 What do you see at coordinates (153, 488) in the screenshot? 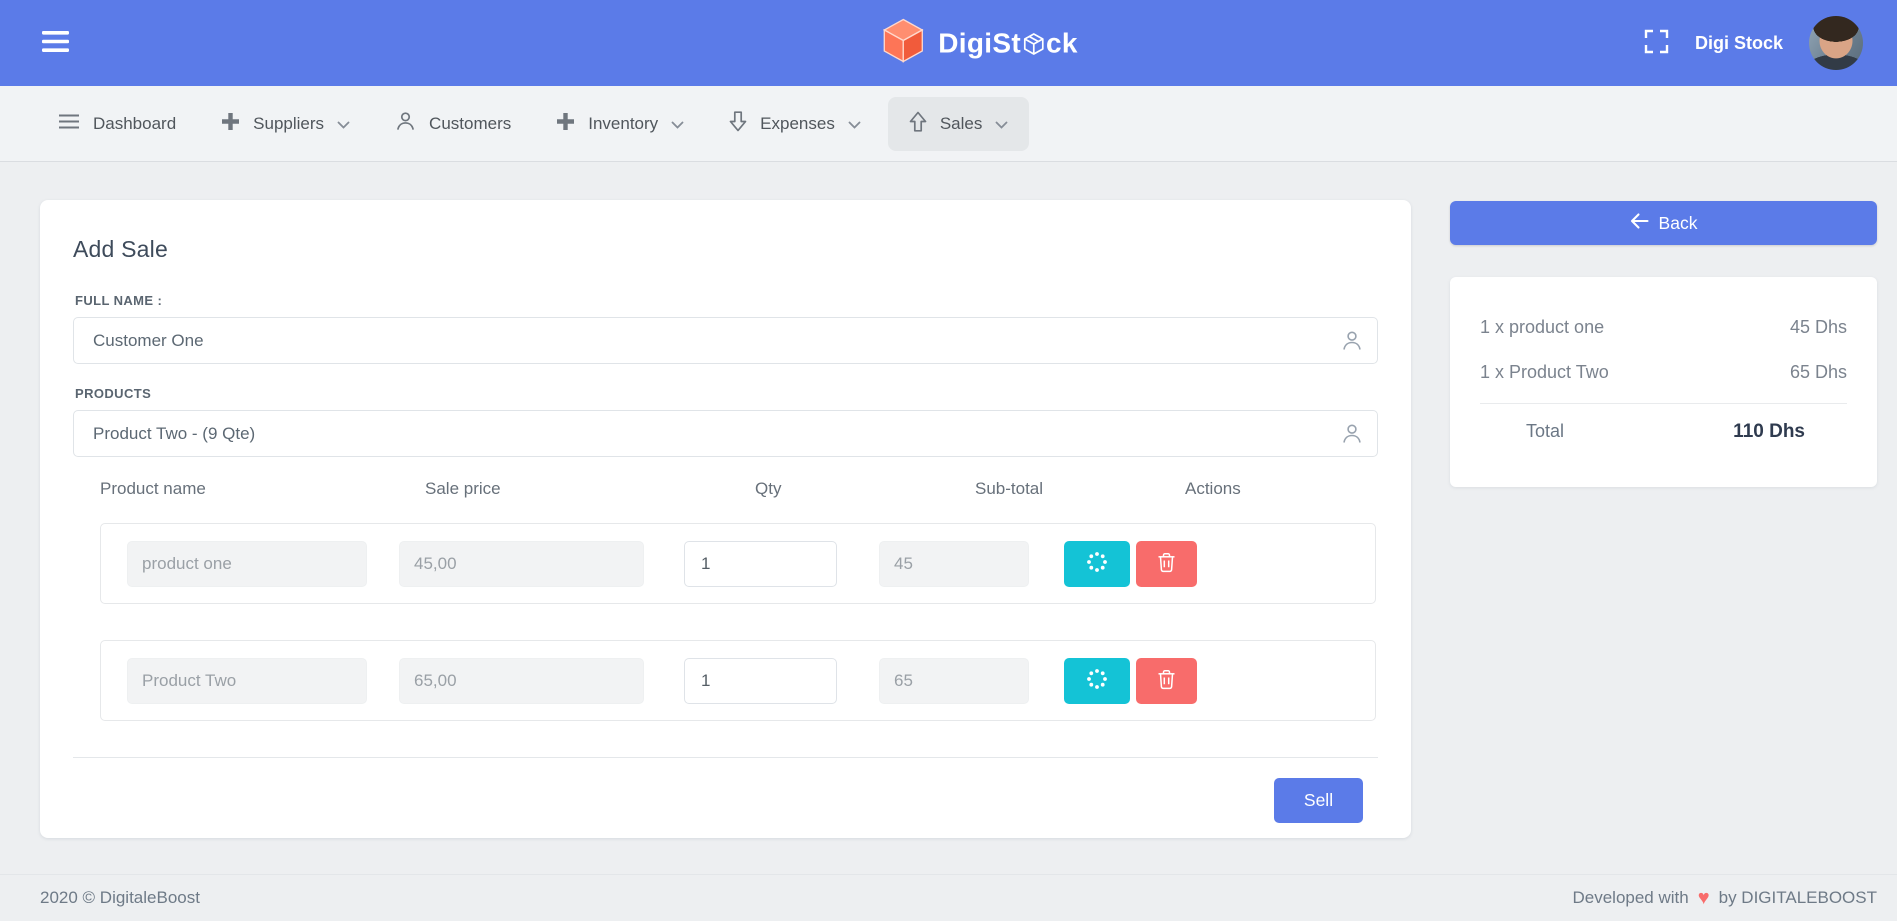
I see `column-header-product-name: Product name` at bounding box center [153, 488].